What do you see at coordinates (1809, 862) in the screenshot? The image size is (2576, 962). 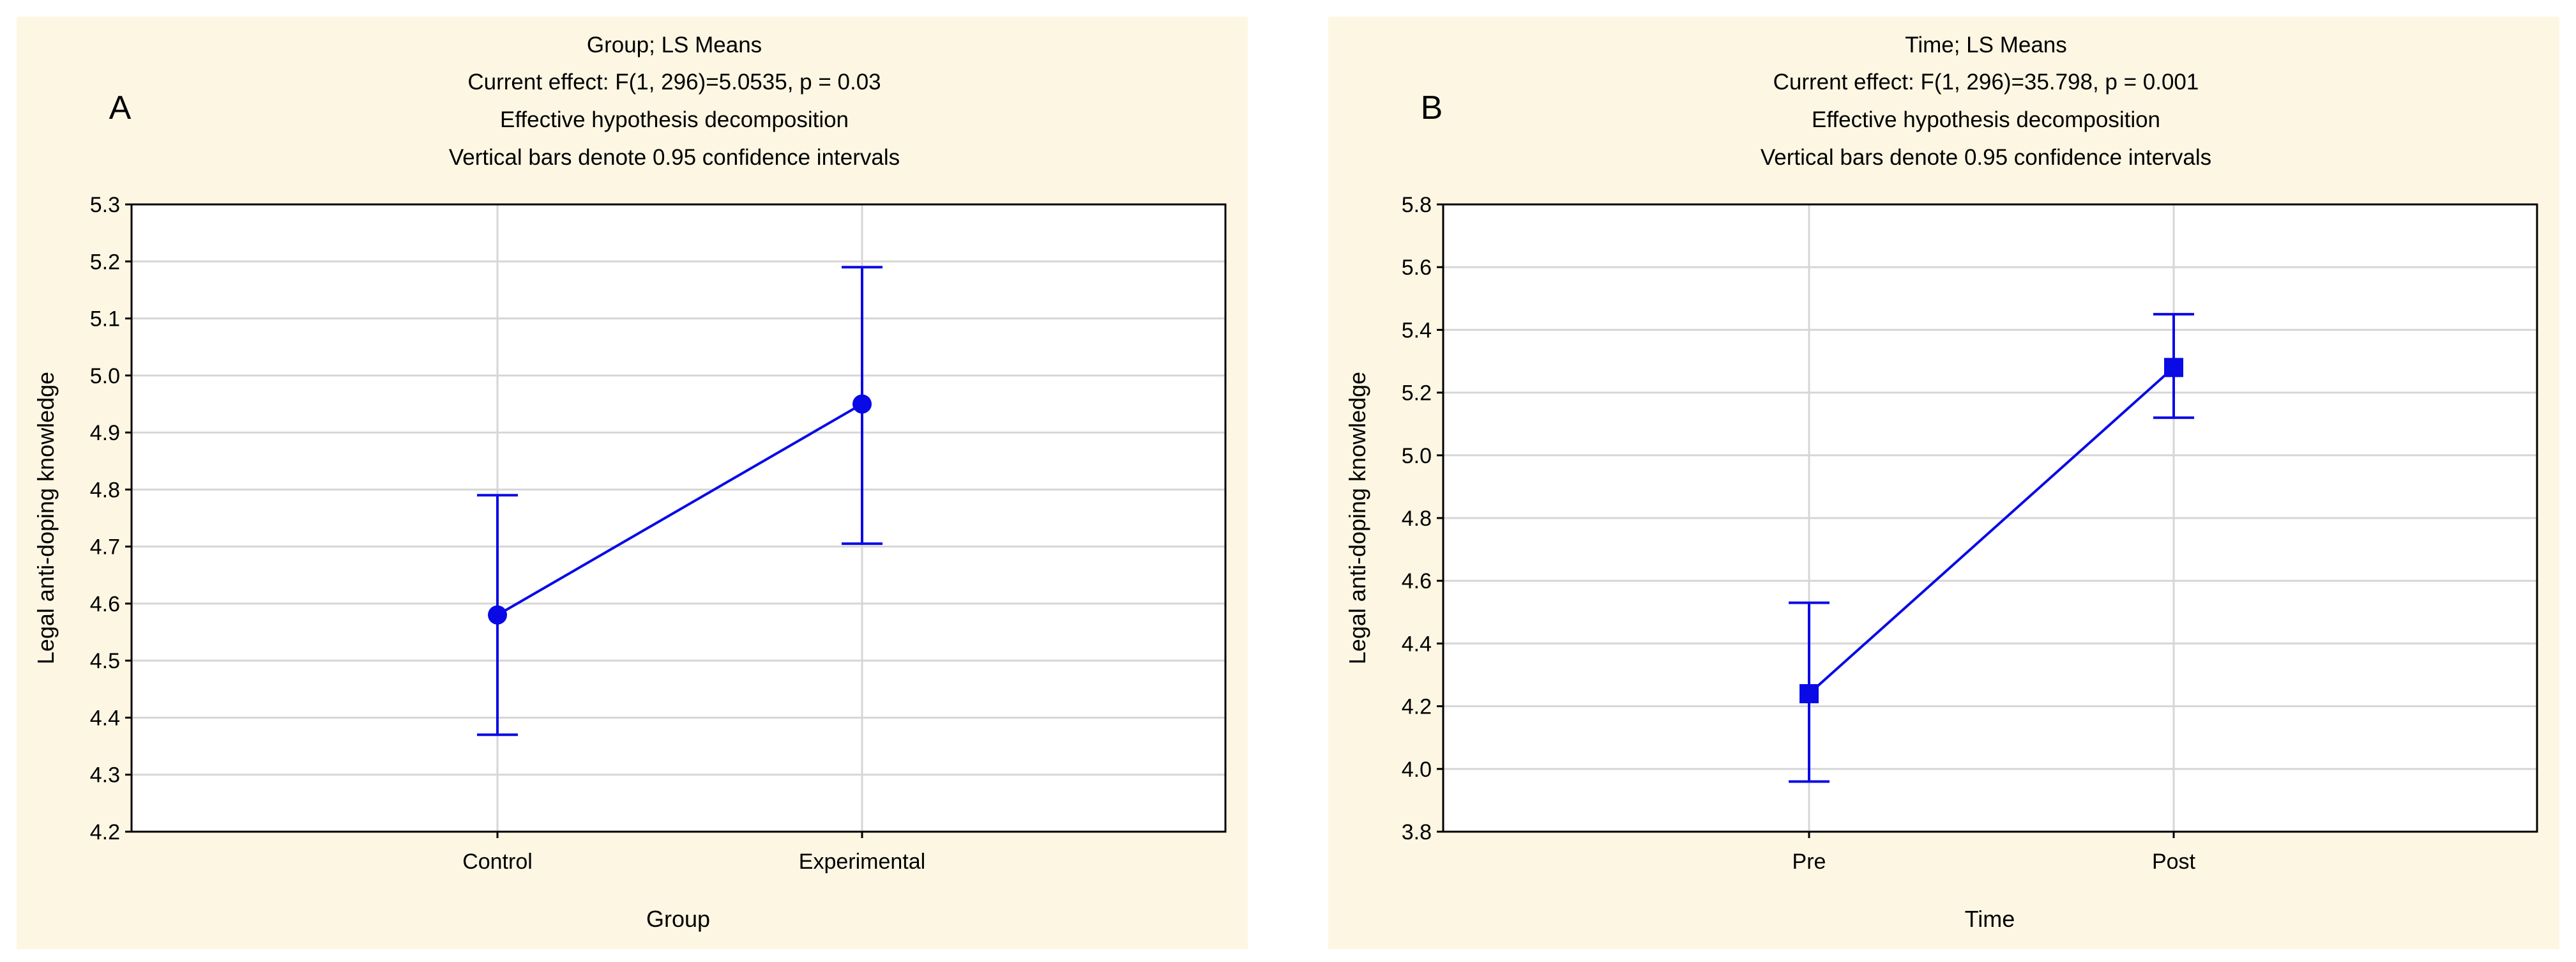 I see `x-tick-label: Pre` at bounding box center [1809, 862].